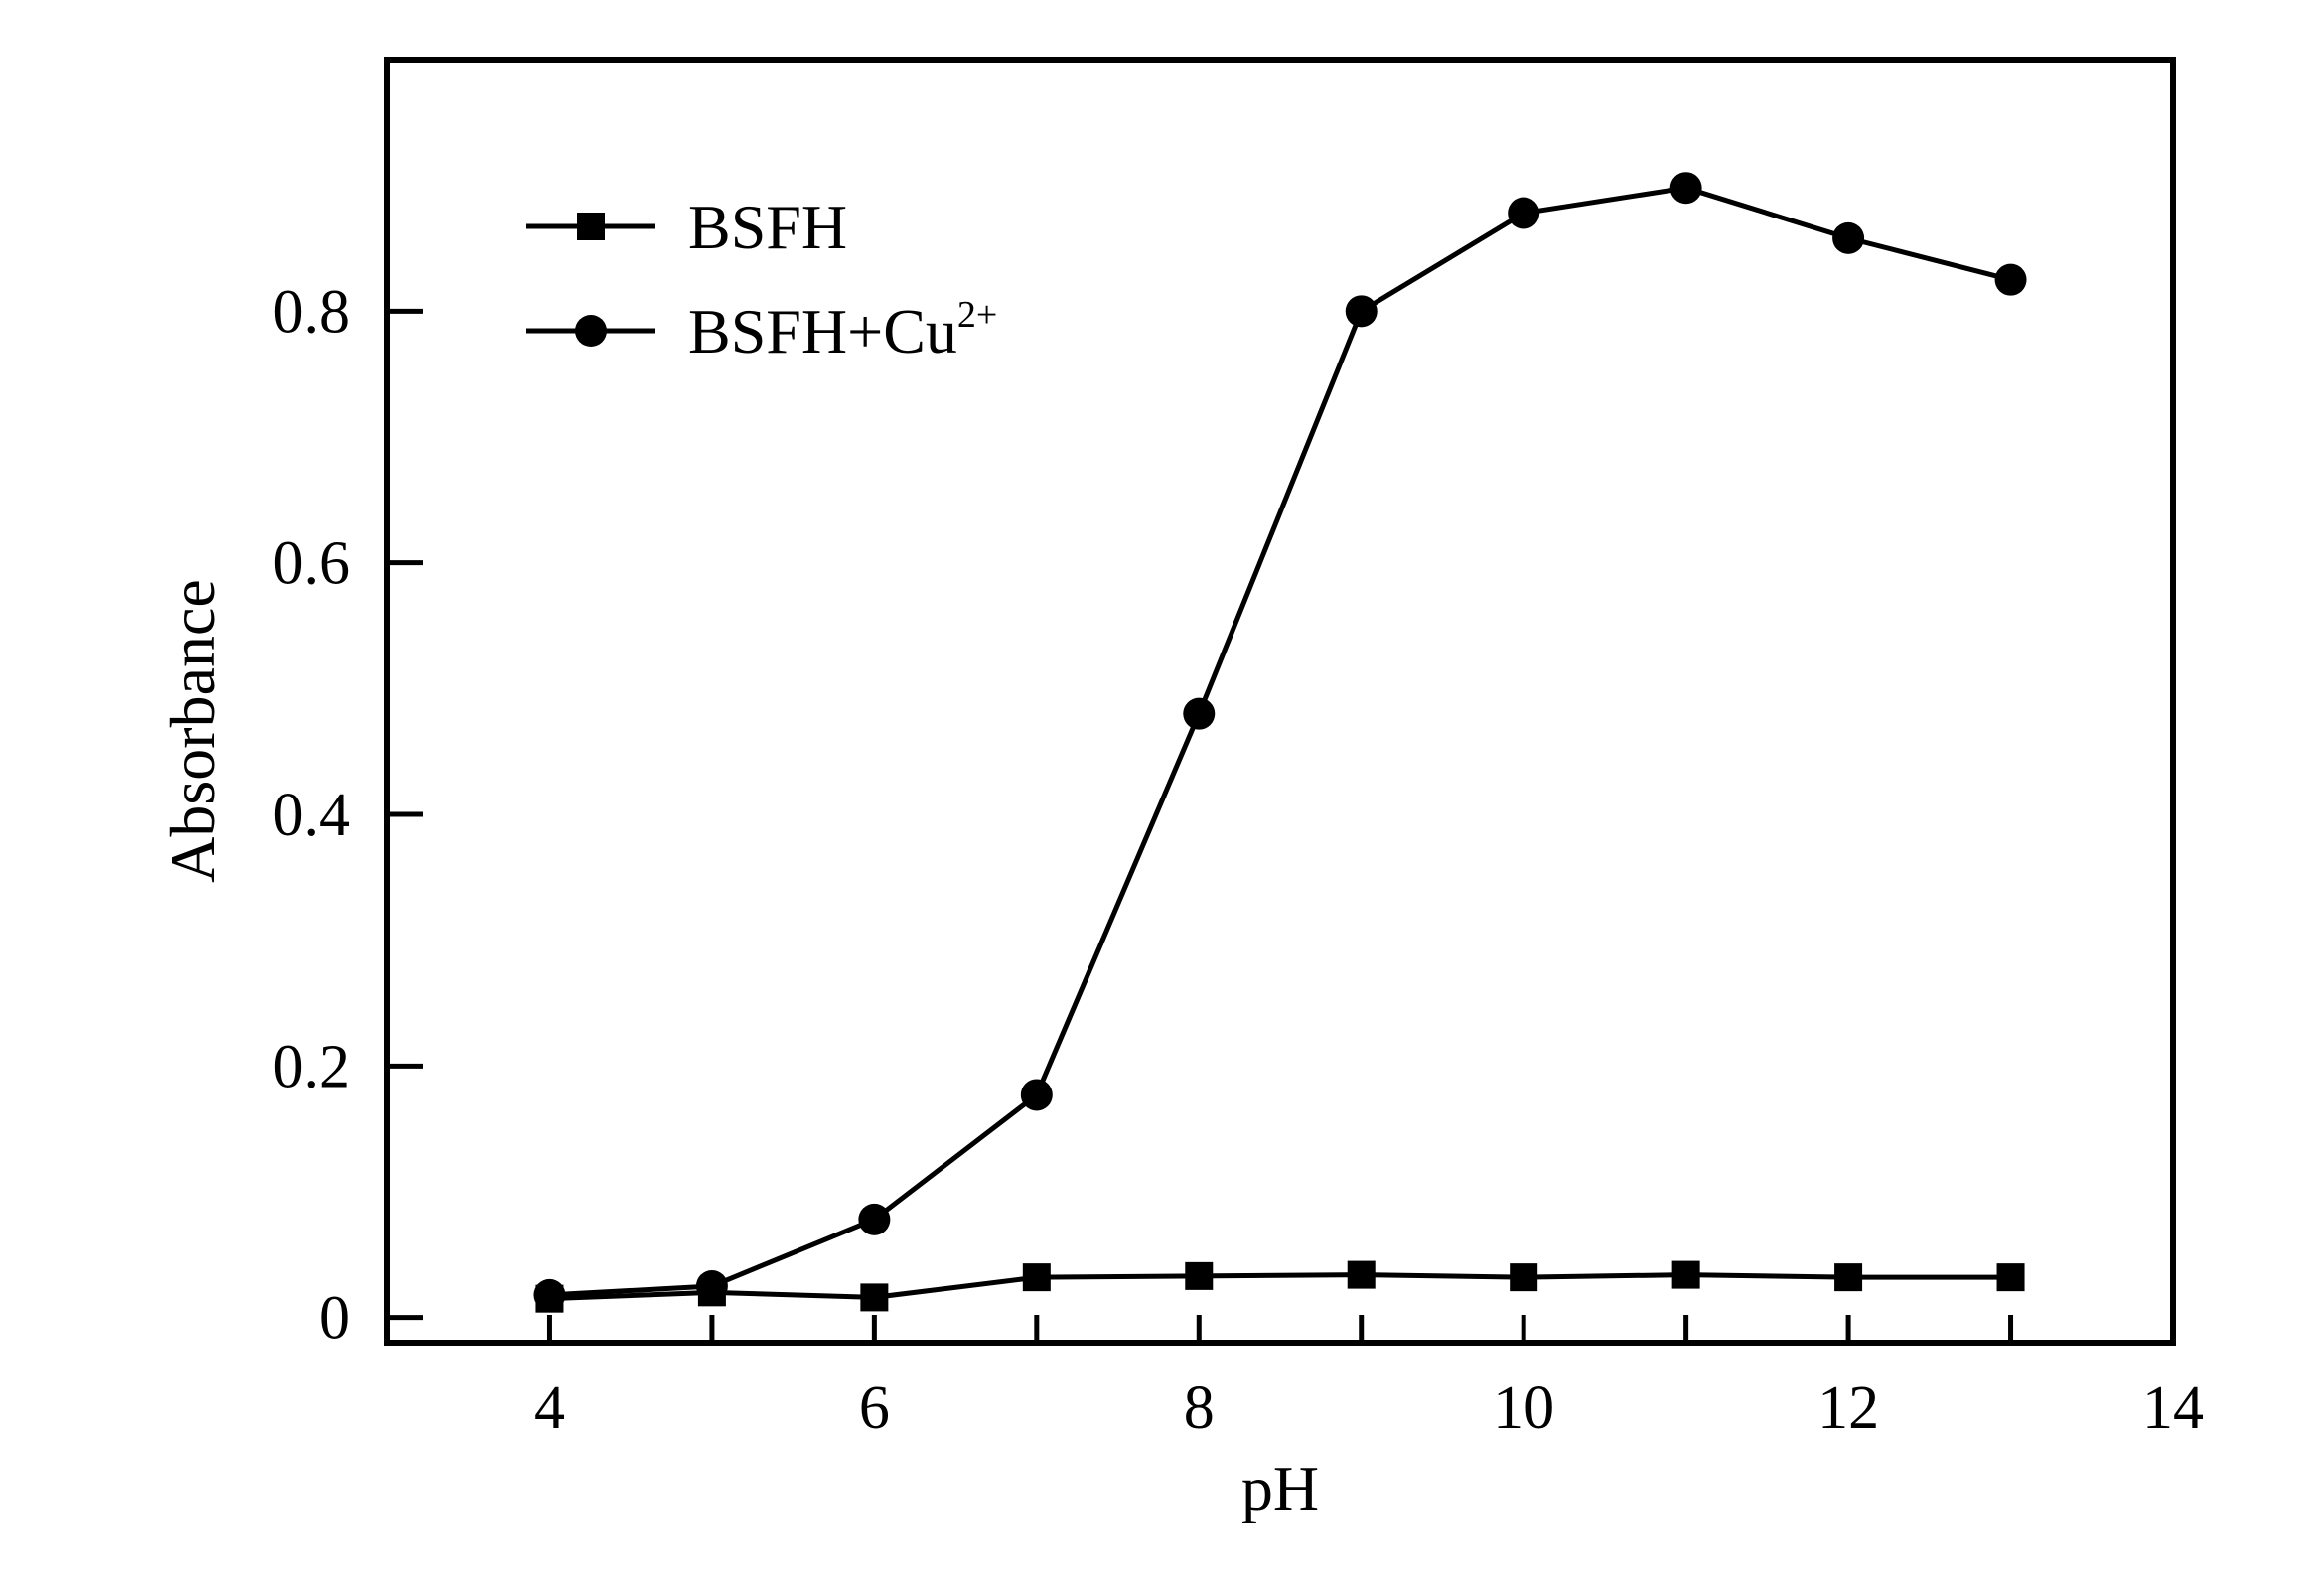  I want to click on y-axis-label: Absorbance, so click(192, 731).